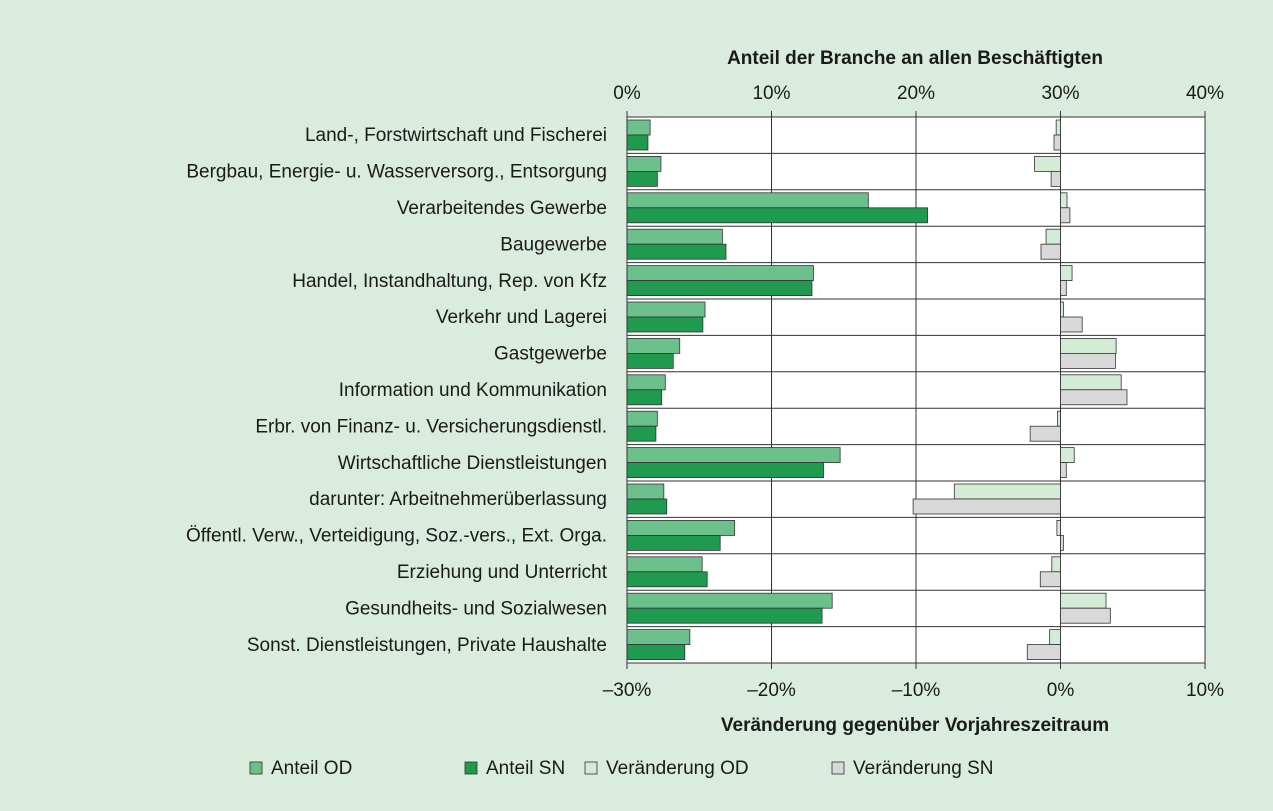 The height and width of the screenshot is (811, 1273). What do you see at coordinates (677, 768) in the screenshot?
I see `legend-label: Veränderung OD` at bounding box center [677, 768].